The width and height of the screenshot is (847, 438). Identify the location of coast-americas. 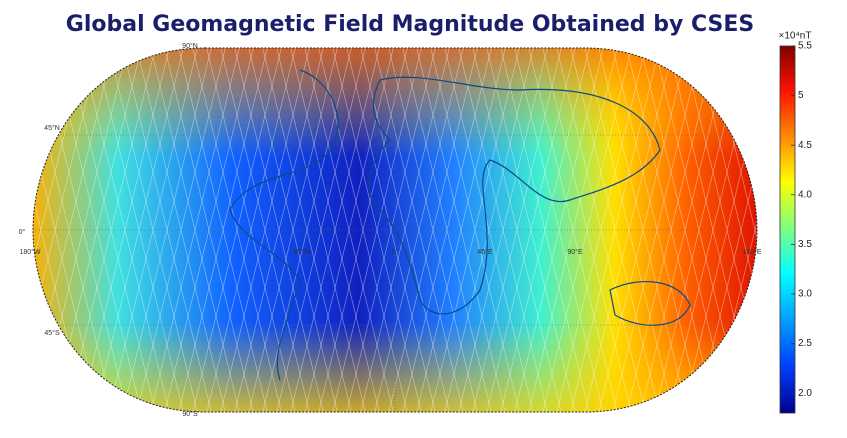
(284, 225).